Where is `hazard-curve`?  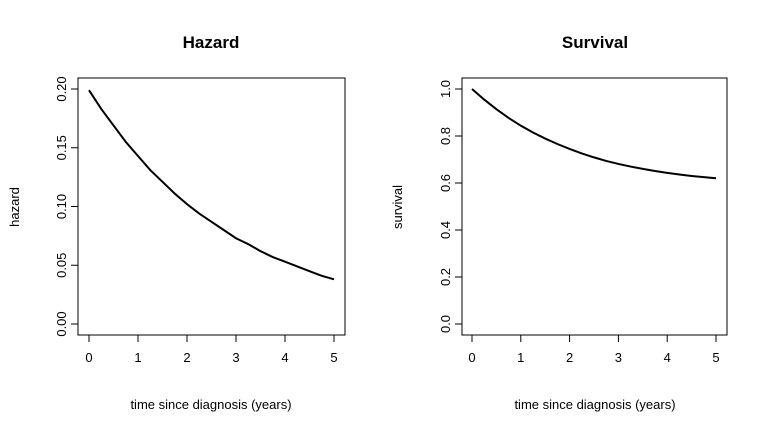
hazard-curve is located at coordinates (211, 185).